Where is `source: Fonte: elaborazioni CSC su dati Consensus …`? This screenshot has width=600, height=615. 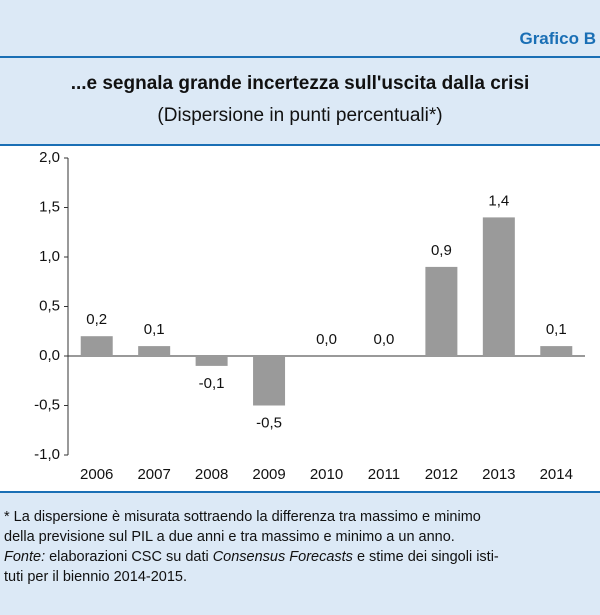 source: Fonte: elaborazioni CSC su dati Consensus … is located at coordinates (301, 567).